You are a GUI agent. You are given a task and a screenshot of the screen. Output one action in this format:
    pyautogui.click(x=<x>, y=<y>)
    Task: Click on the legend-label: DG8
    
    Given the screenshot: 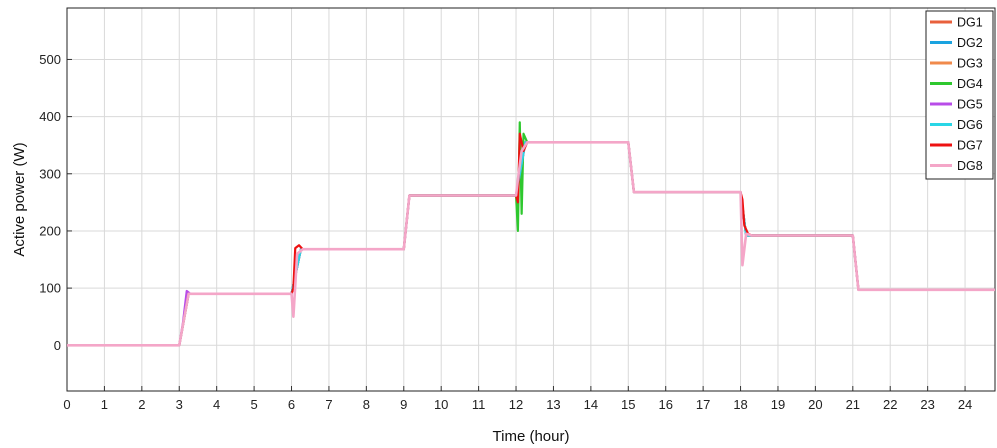 What is the action you would take?
    pyautogui.click(x=970, y=166)
    